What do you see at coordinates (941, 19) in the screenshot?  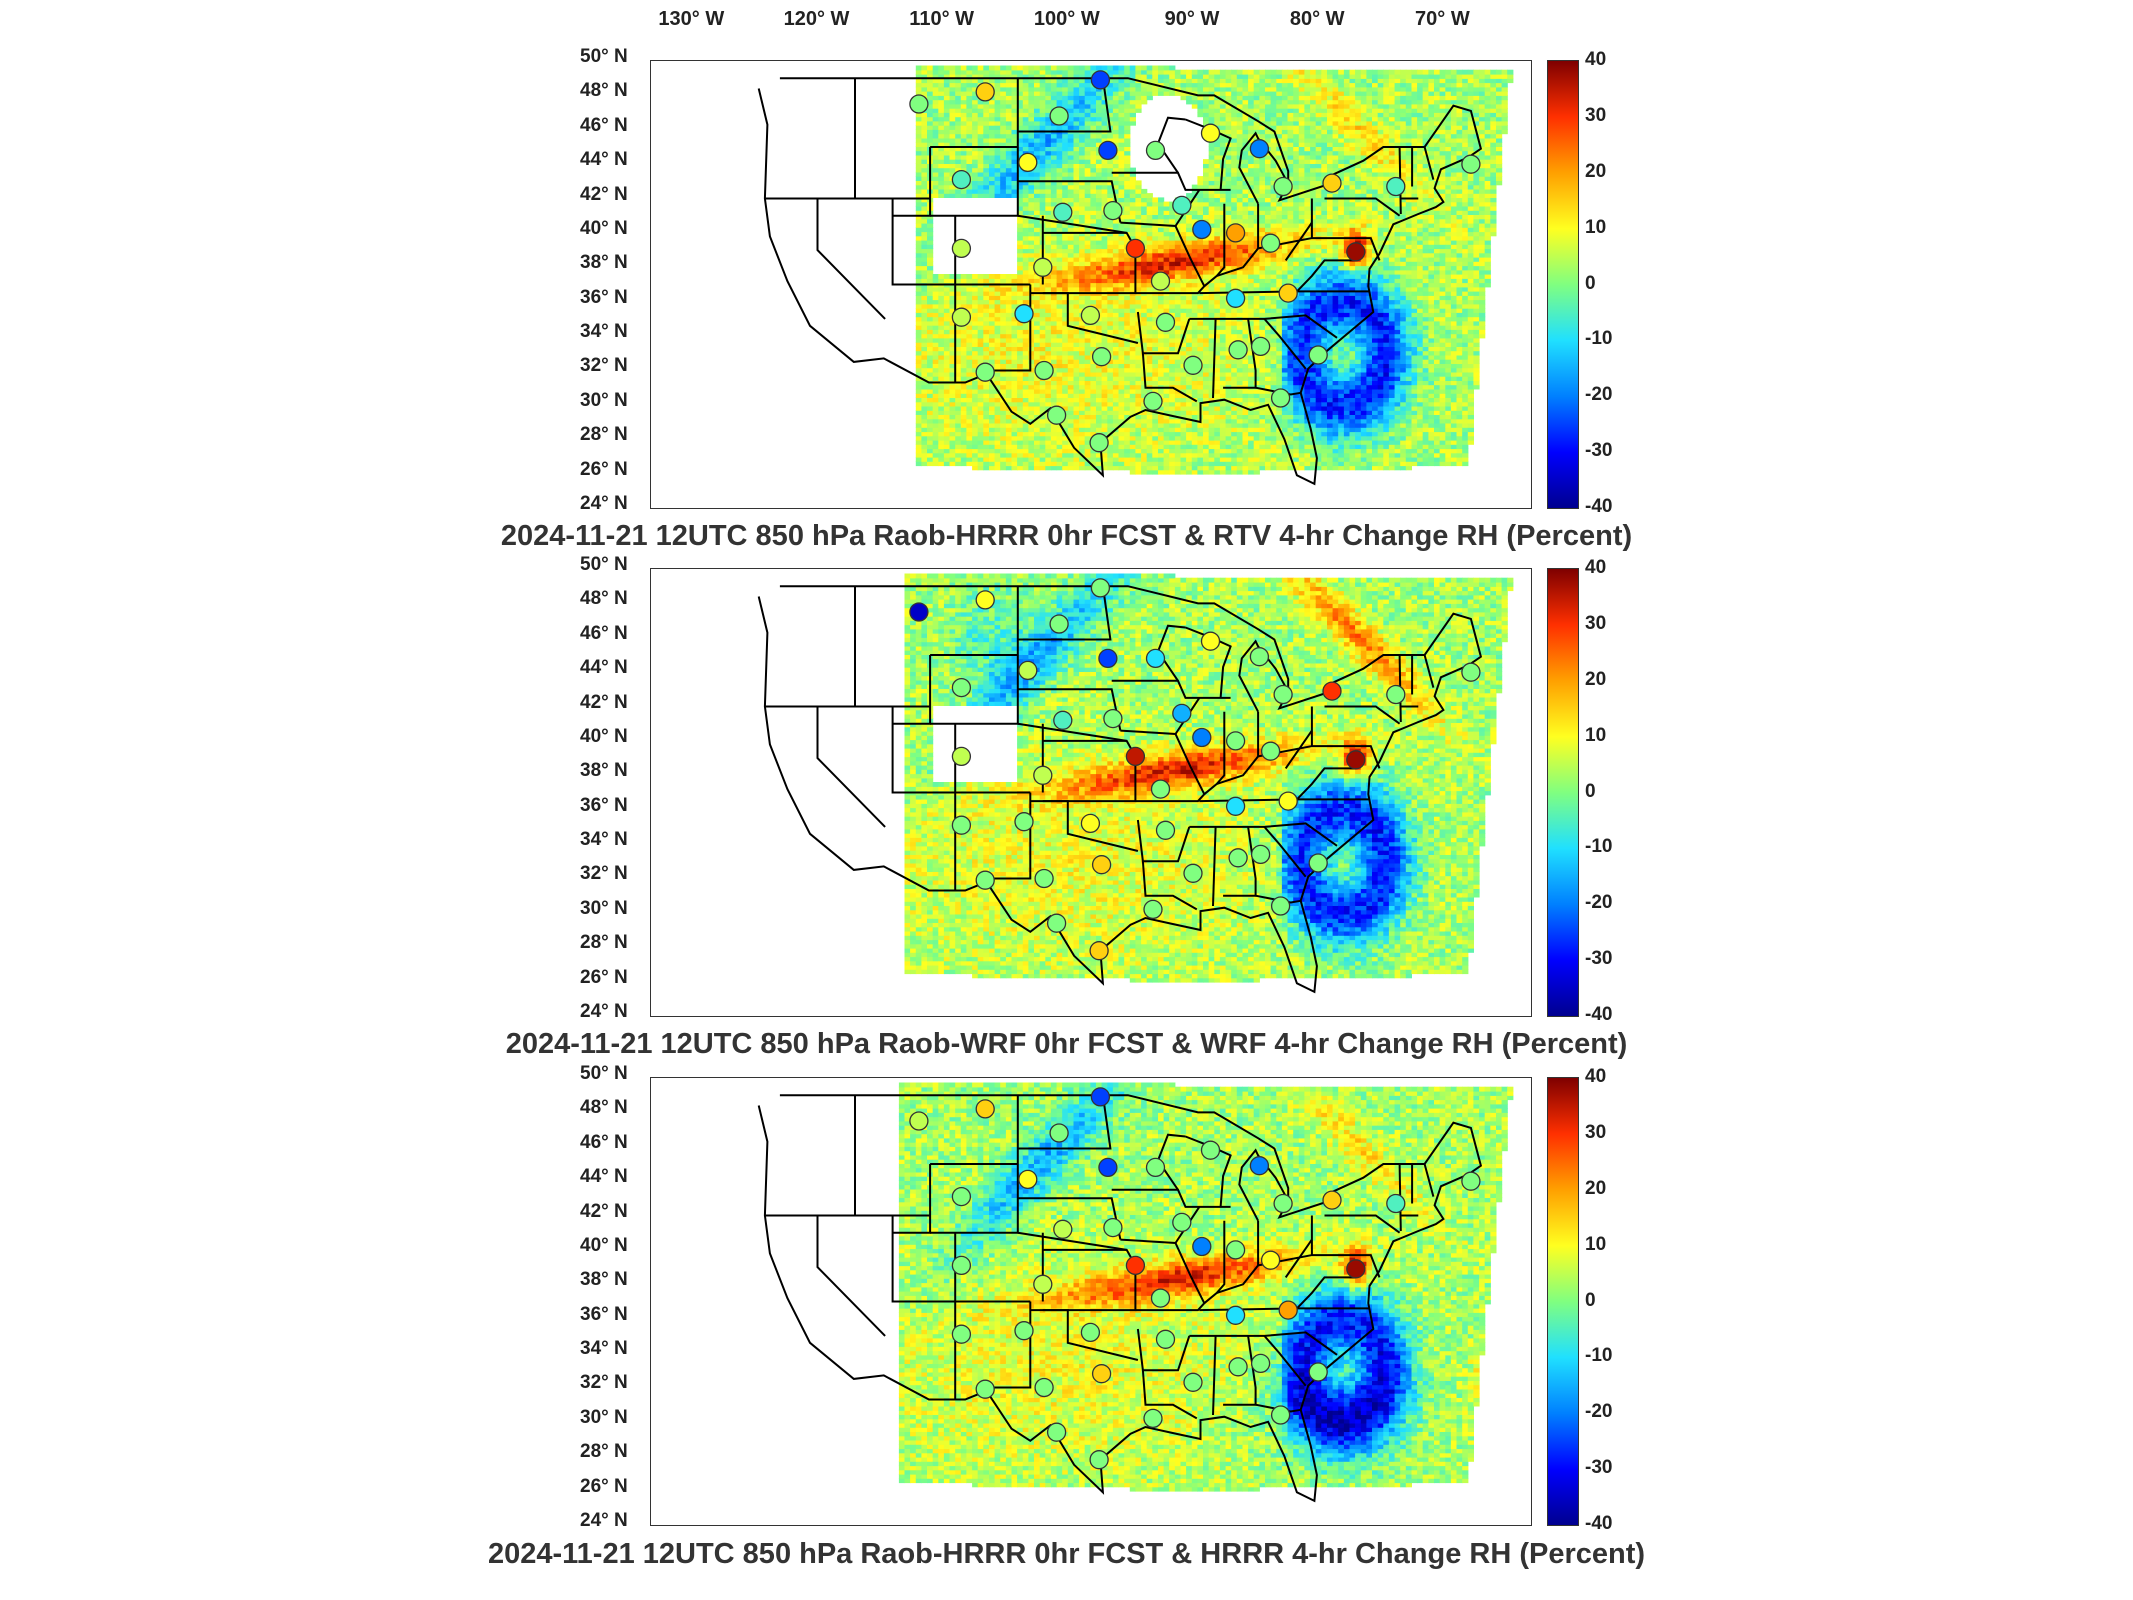 I see `longitude-tick-label: 110° W` at bounding box center [941, 19].